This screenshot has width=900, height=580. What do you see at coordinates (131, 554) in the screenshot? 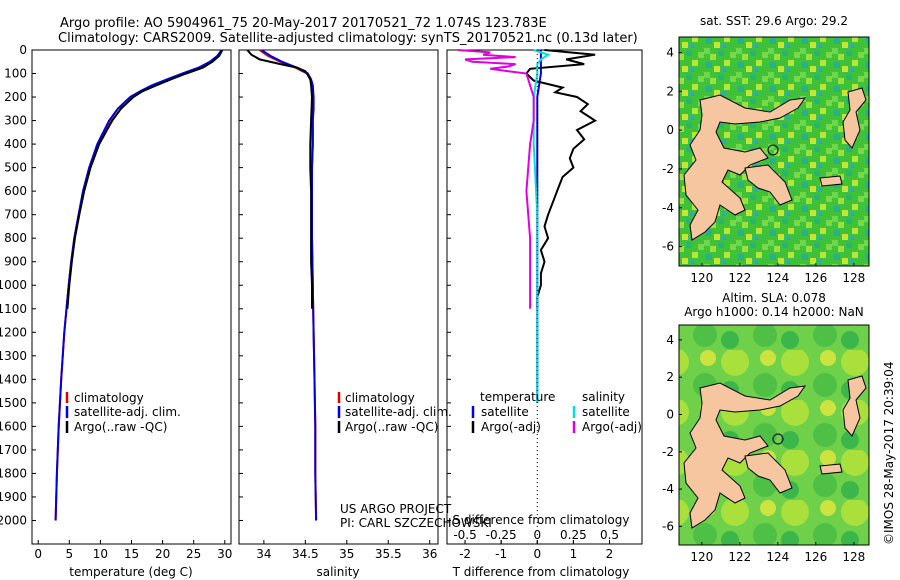
I see `x-tick-label: 15` at bounding box center [131, 554].